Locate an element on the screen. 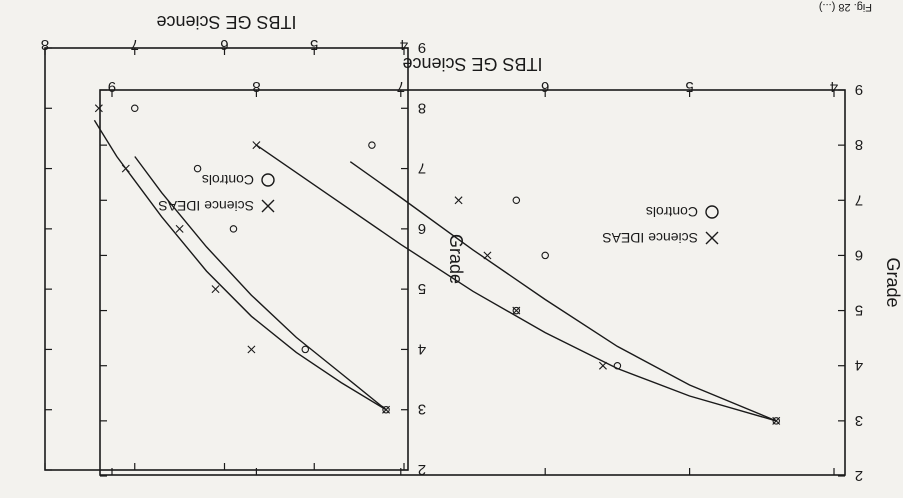 This screenshot has width=903, height=498. x-tick-label: 9 is located at coordinates (112, 86).